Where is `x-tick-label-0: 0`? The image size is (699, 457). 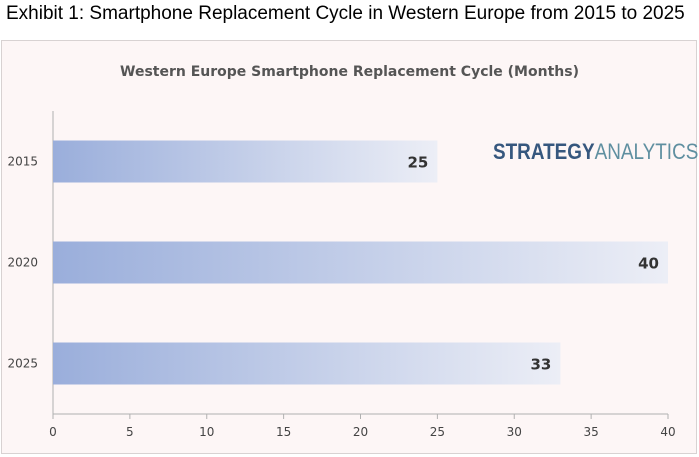
x-tick-label-0: 0 is located at coordinates (53, 432).